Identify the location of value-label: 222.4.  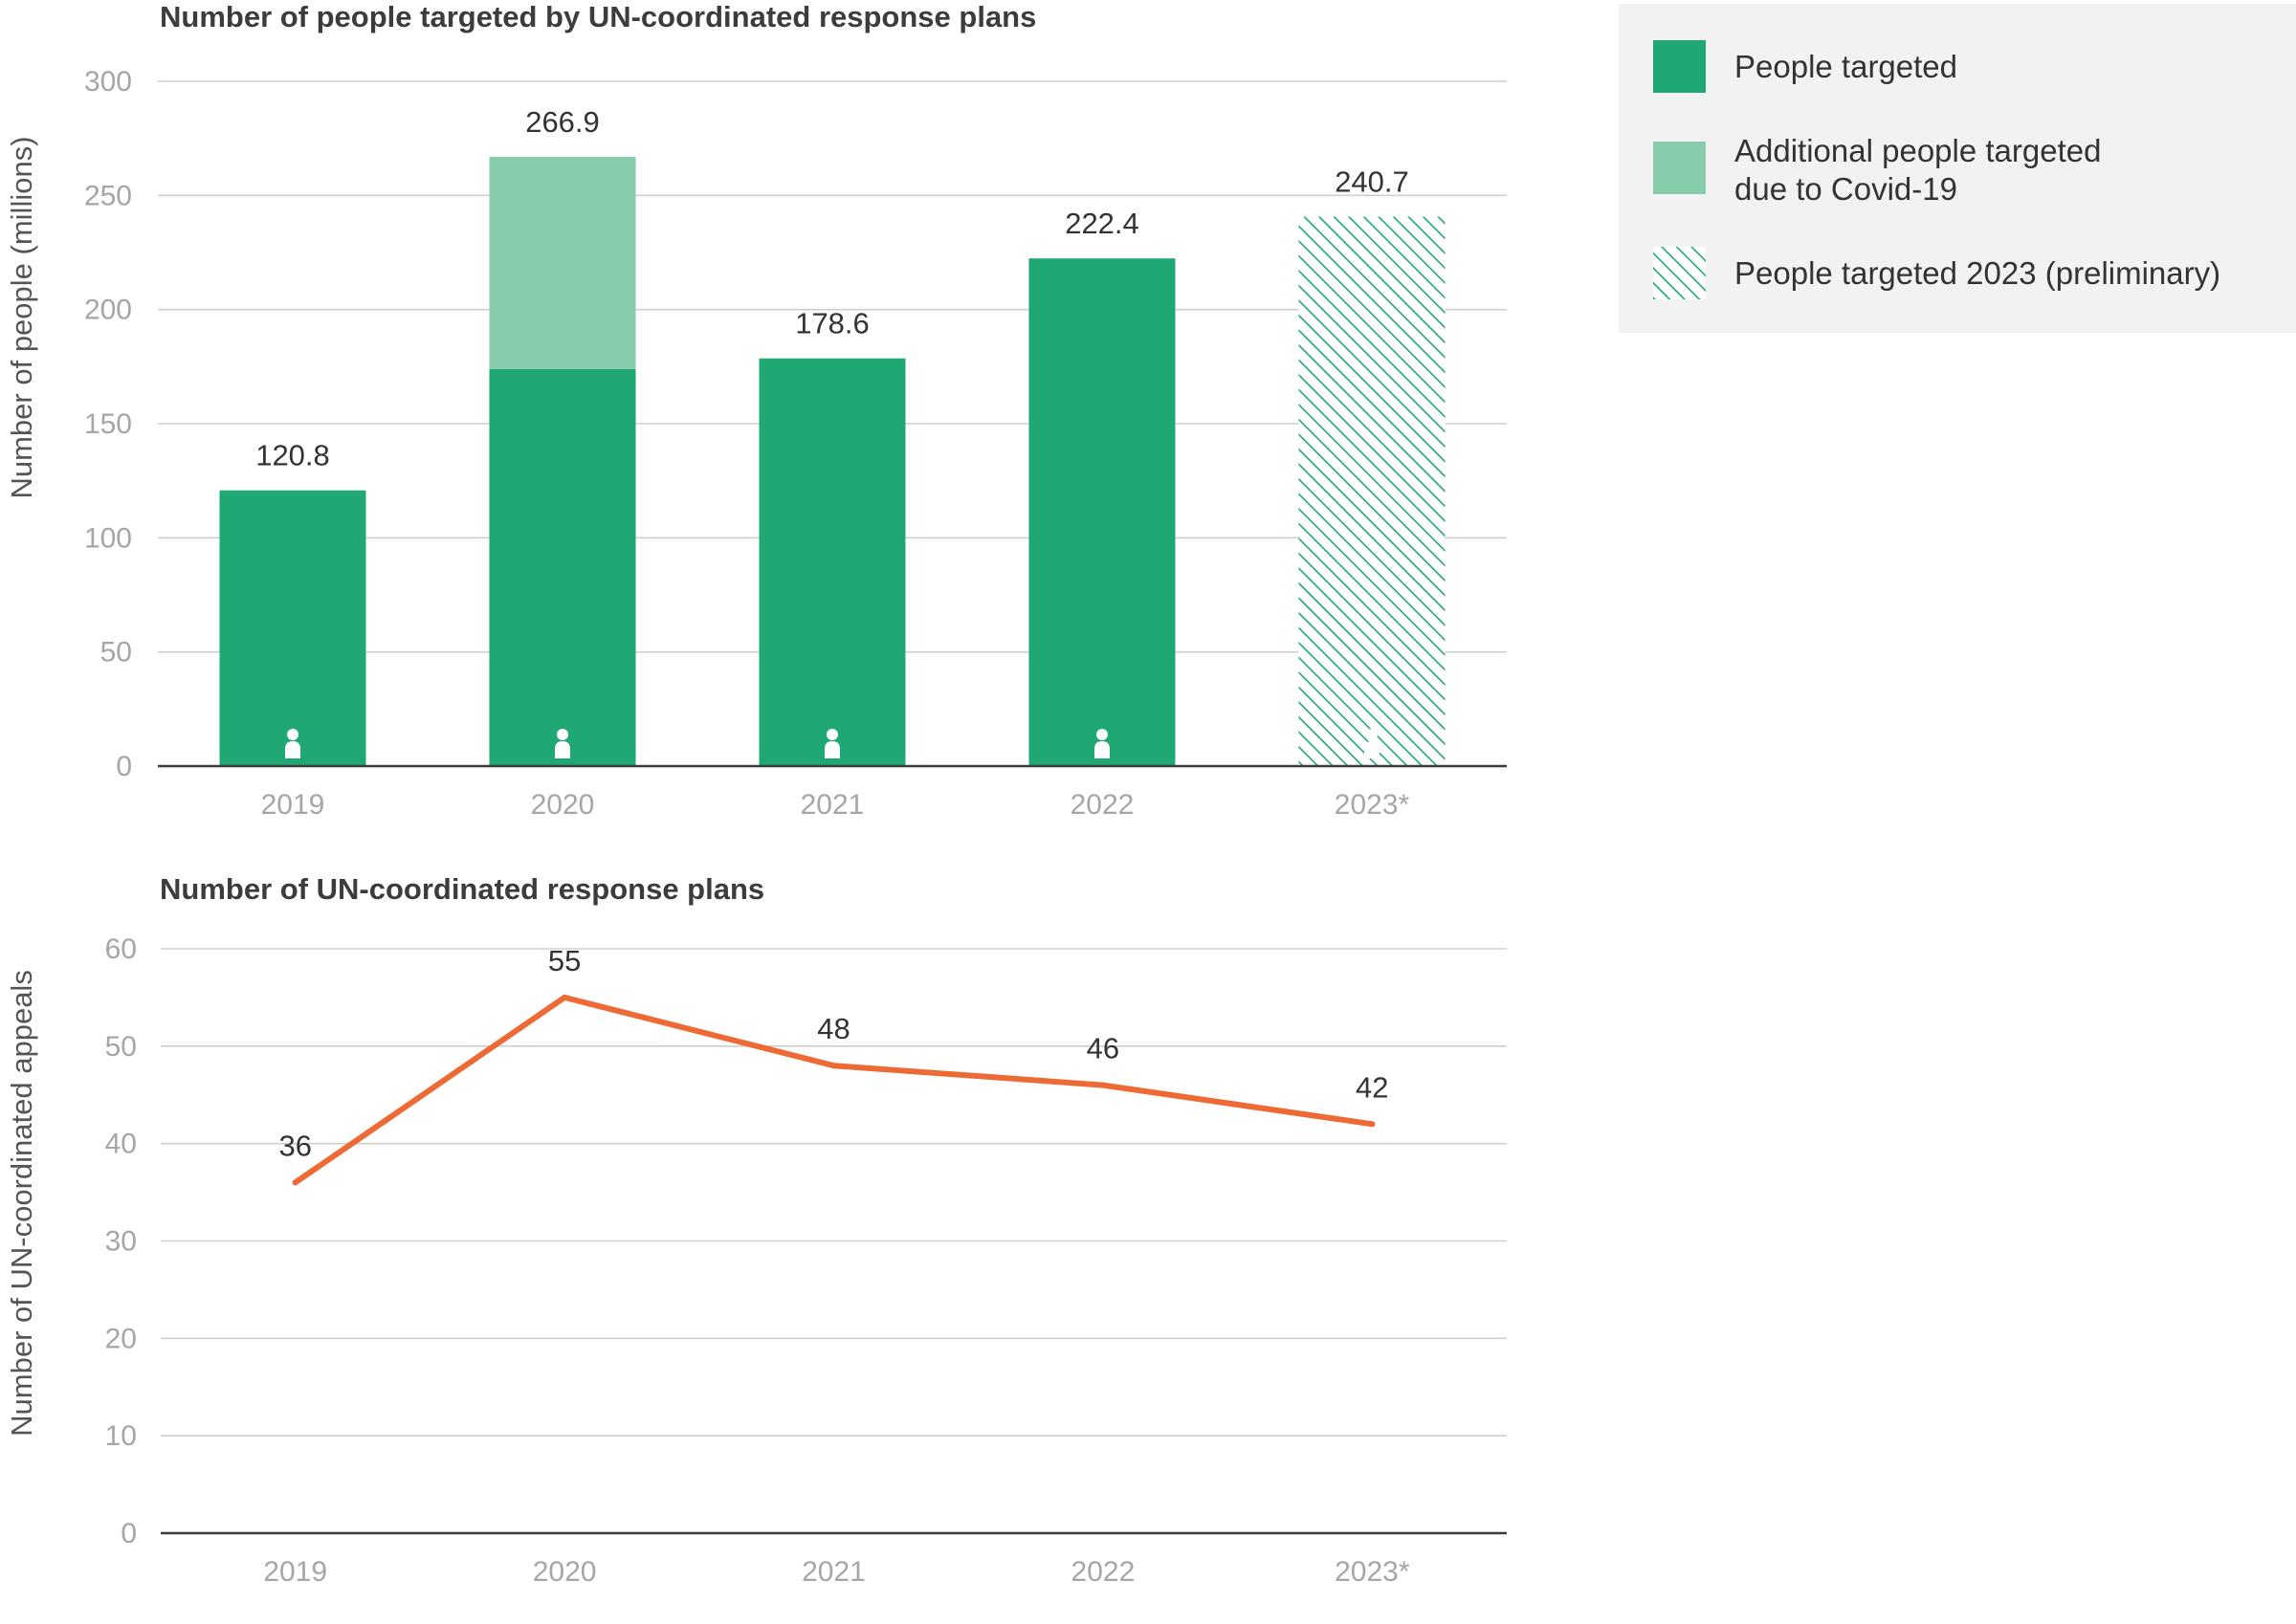
(1102, 224).